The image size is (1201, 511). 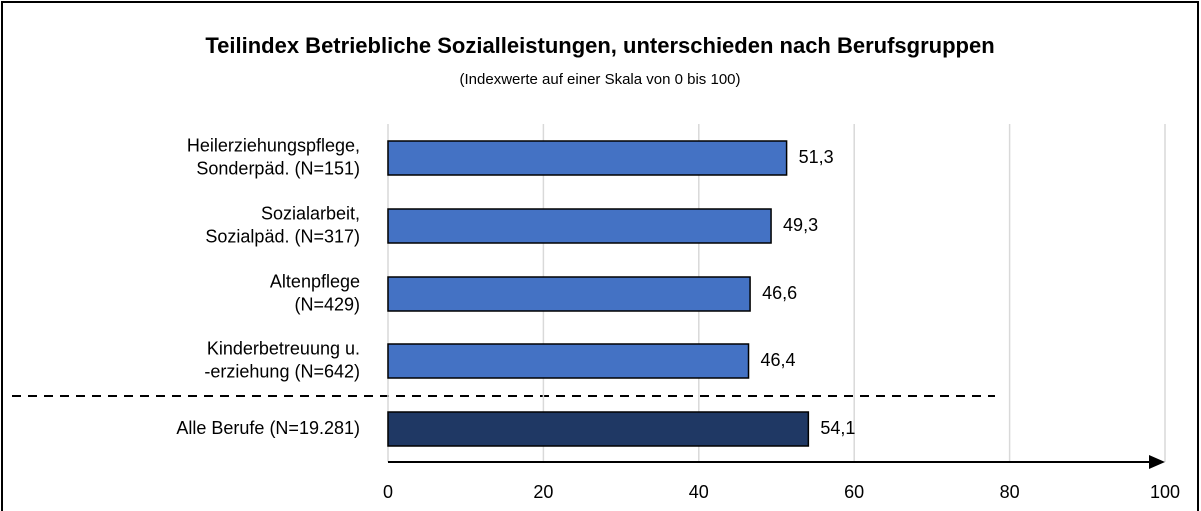 What do you see at coordinates (273, 145) in the screenshot?
I see `y-tick-label: Heilerziehungspflege,` at bounding box center [273, 145].